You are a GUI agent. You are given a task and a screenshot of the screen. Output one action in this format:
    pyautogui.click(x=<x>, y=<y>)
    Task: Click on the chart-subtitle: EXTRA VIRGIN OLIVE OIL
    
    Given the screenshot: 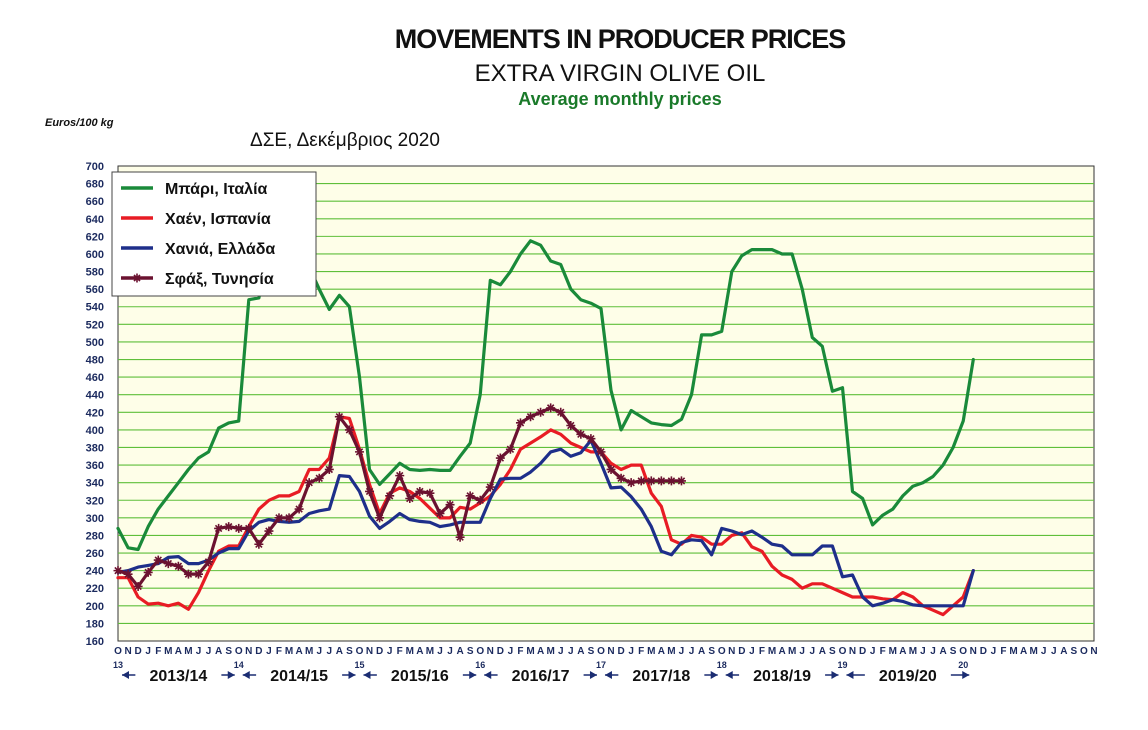 What is the action you would take?
    pyautogui.click(x=620, y=73)
    